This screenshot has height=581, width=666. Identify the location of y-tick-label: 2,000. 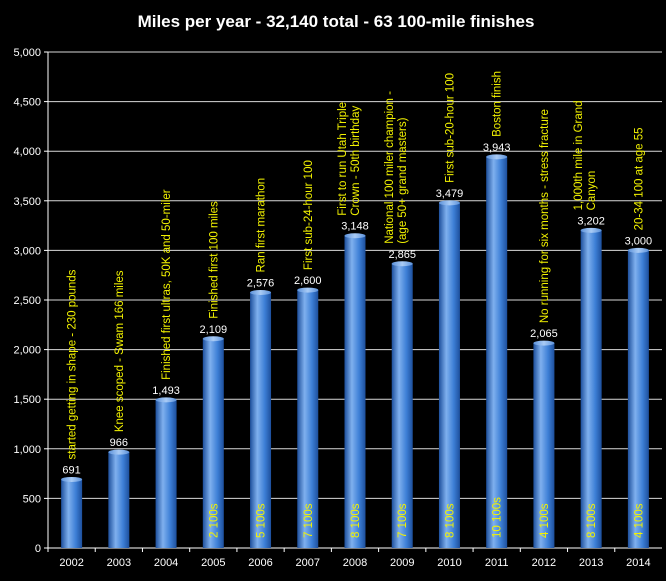
(27, 351).